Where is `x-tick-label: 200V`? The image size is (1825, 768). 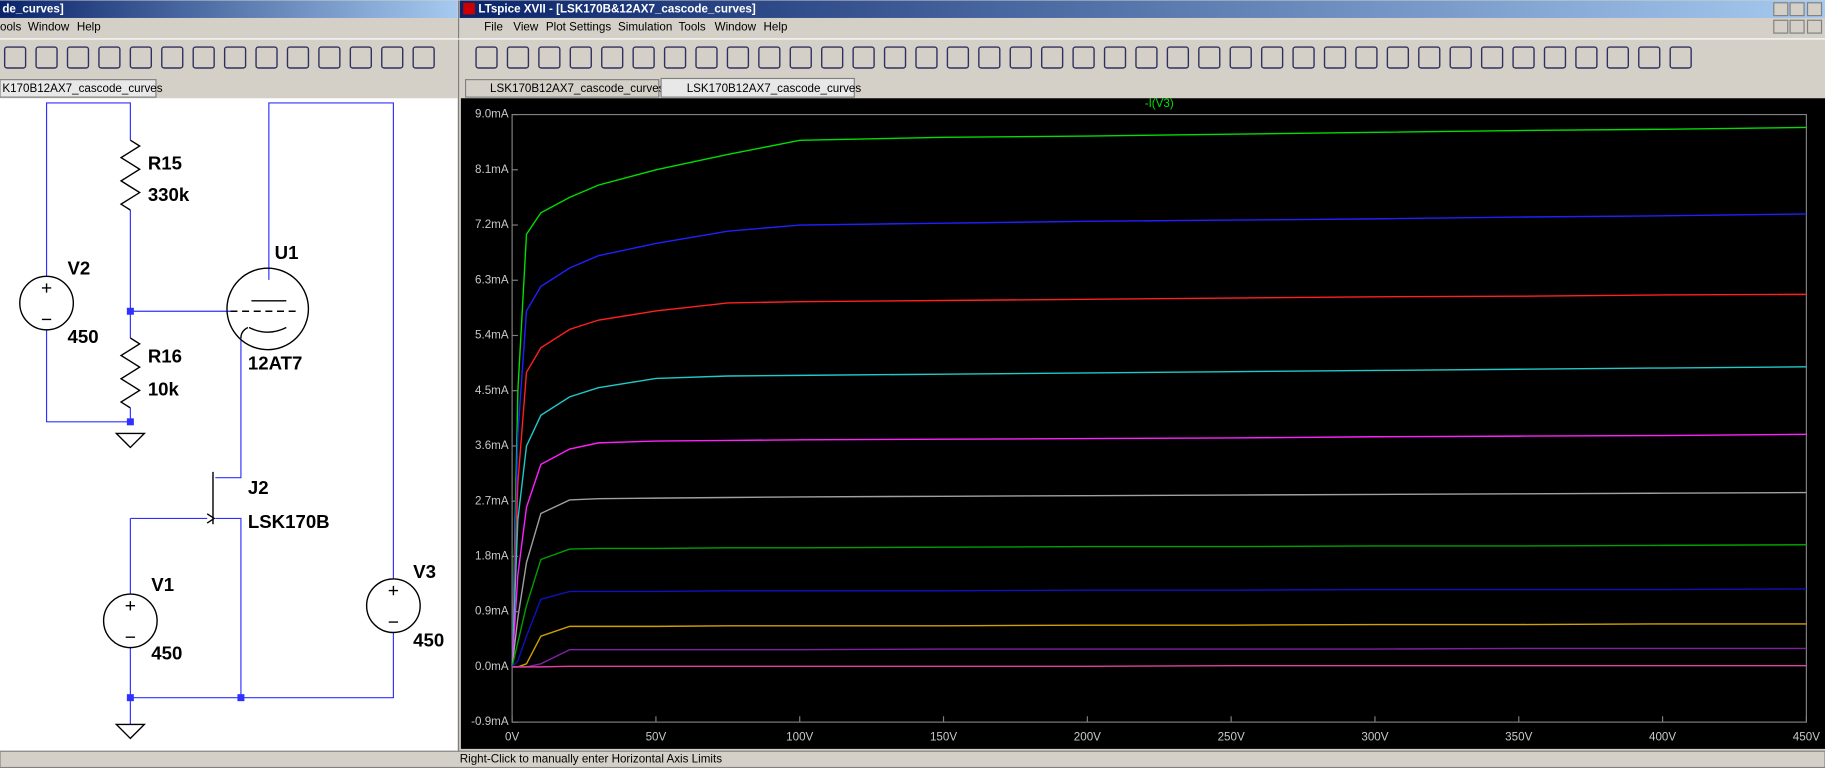 x-tick-label: 200V is located at coordinates (1087, 736).